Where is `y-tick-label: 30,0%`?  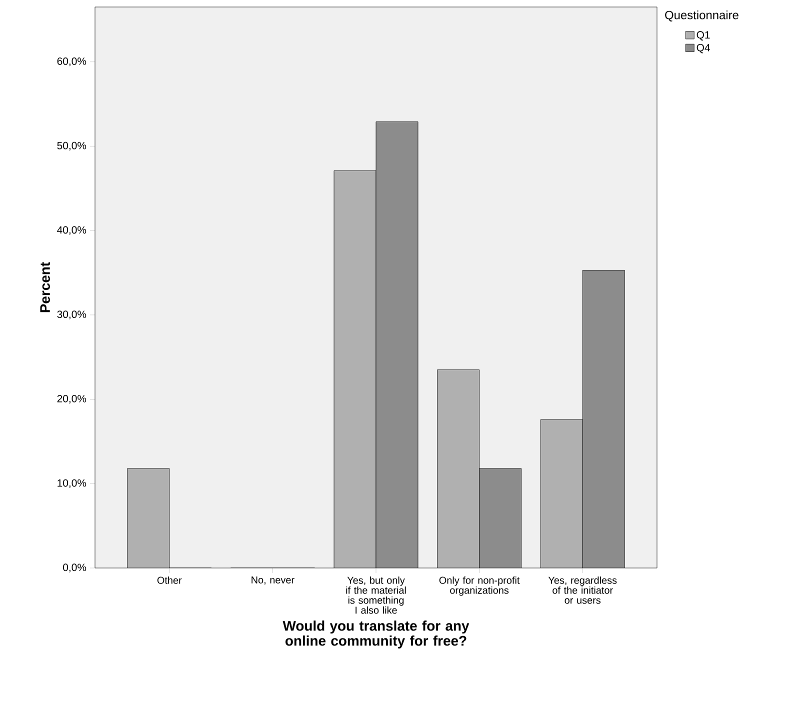 y-tick-label: 30,0% is located at coordinates (71, 315).